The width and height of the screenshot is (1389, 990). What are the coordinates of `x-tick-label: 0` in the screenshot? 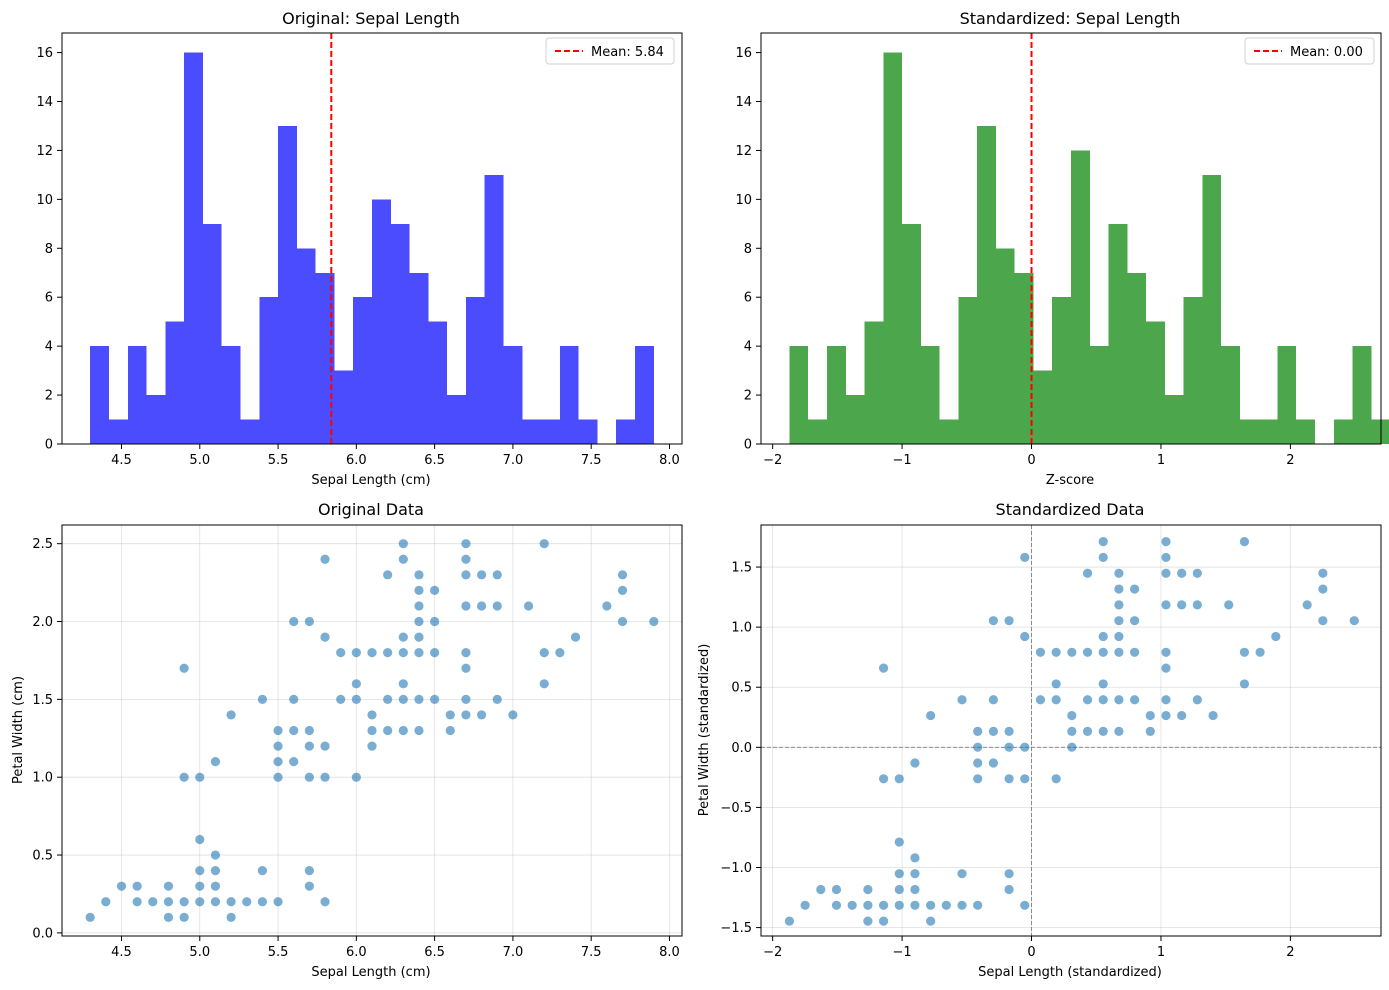 It's located at (1031, 952).